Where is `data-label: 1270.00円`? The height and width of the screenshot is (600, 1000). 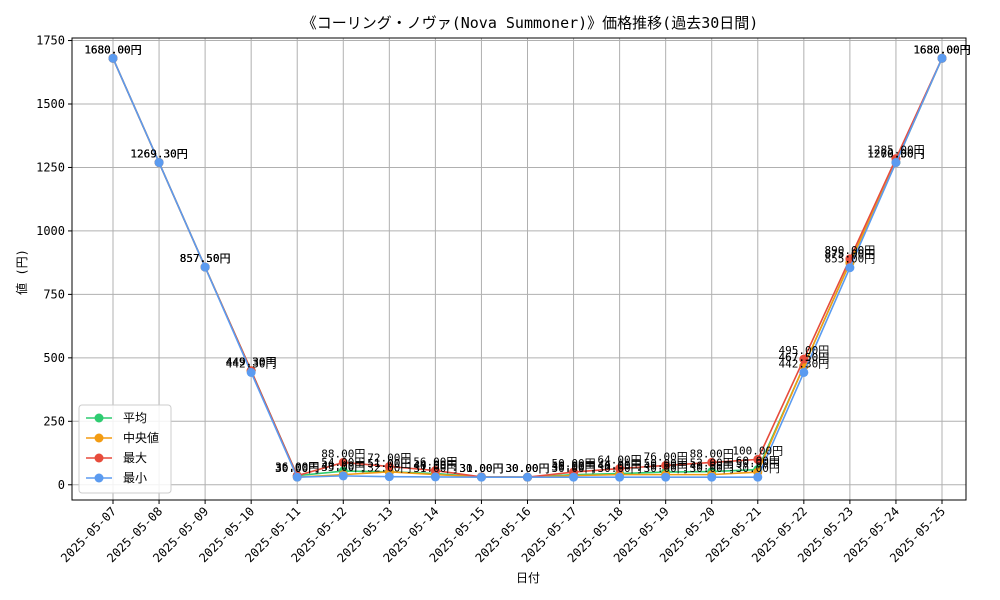 data-label: 1270.00円 is located at coordinates (895, 153).